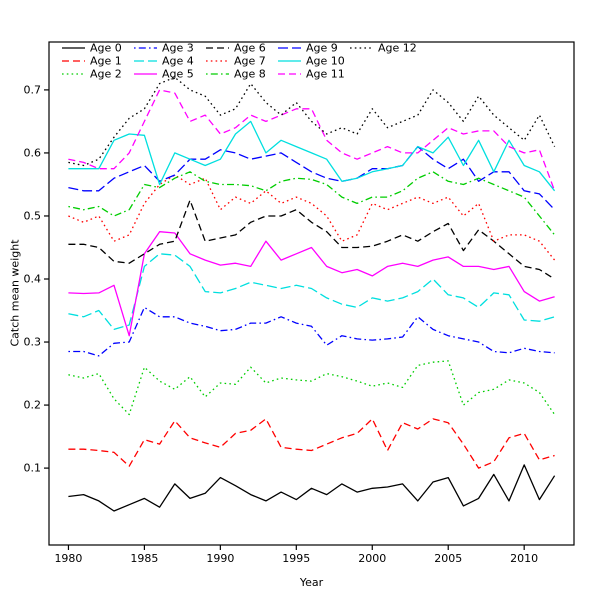 The image size is (600, 600). What do you see at coordinates (106, 48) in the screenshot?
I see `legend-label: Age 0` at bounding box center [106, 48].